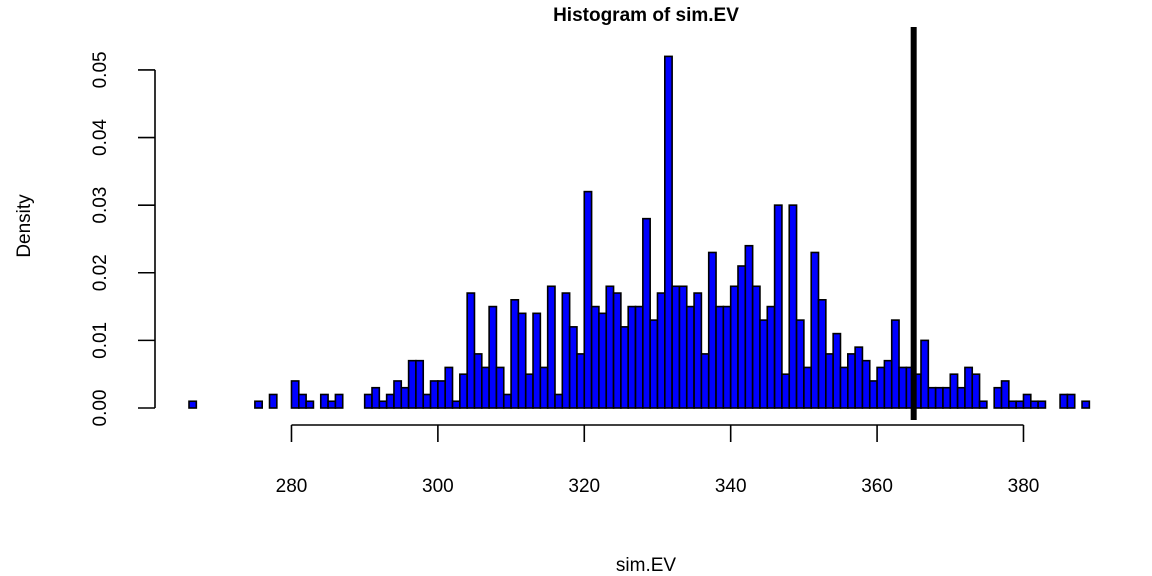 The height and width of the screenshot is (576, 1152). Describe the element at coordinates (100, 137) in the screenshot. I see `y-tick-label: 0.04` at that location.